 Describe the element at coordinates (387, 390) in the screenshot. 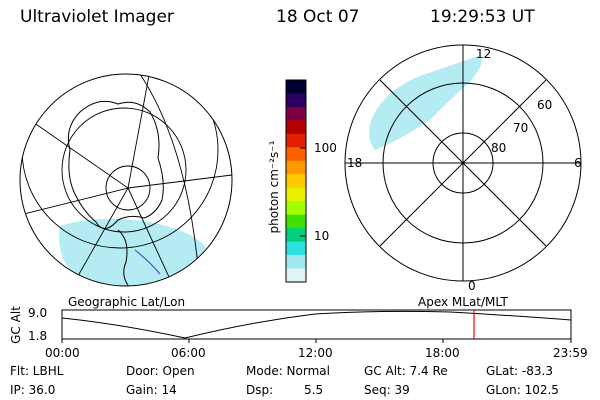

I see `status-seq: Seq: 39` at that location.